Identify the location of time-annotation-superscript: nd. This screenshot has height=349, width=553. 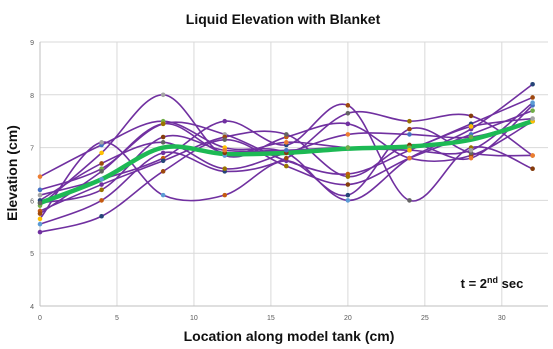
(492, 280).